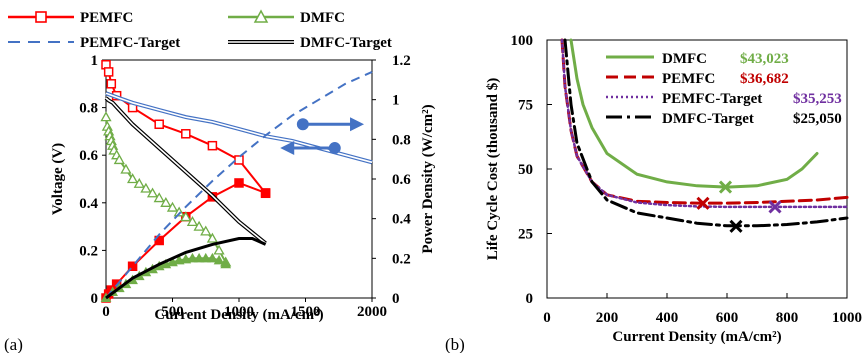  What do you see at coordinates (817, 119) in the screenshot?
I see `panel-b-legend-dmfc-target-cost: $25,050` at bounding box center [817, 119].